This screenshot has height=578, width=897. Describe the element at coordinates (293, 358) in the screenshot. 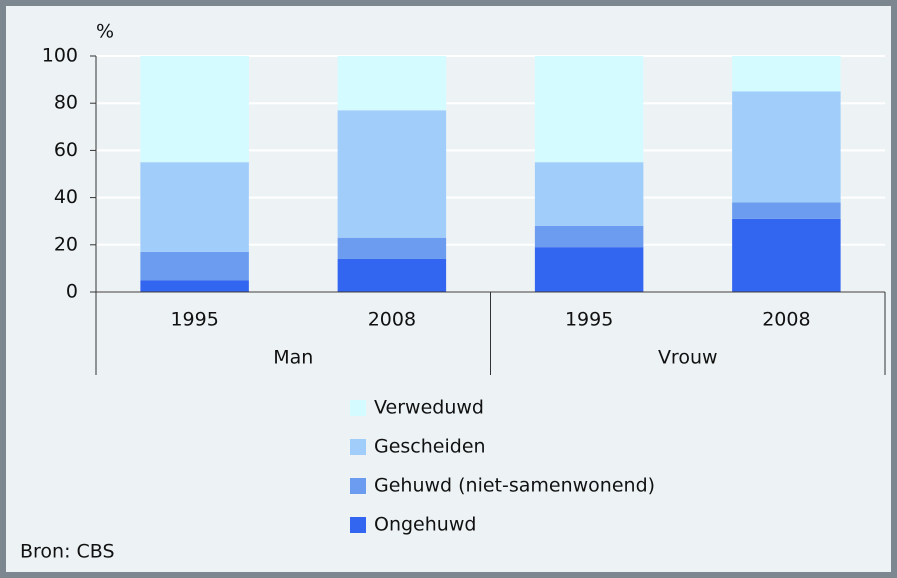

I see `group-label: Man` at that location.